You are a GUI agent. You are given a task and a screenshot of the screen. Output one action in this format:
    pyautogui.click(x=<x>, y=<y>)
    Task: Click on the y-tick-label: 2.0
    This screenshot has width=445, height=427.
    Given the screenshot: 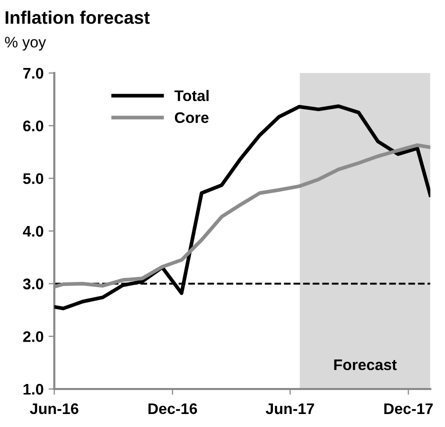 What is the action you would take?
    pyautogui.click(x=33, y=336)
    